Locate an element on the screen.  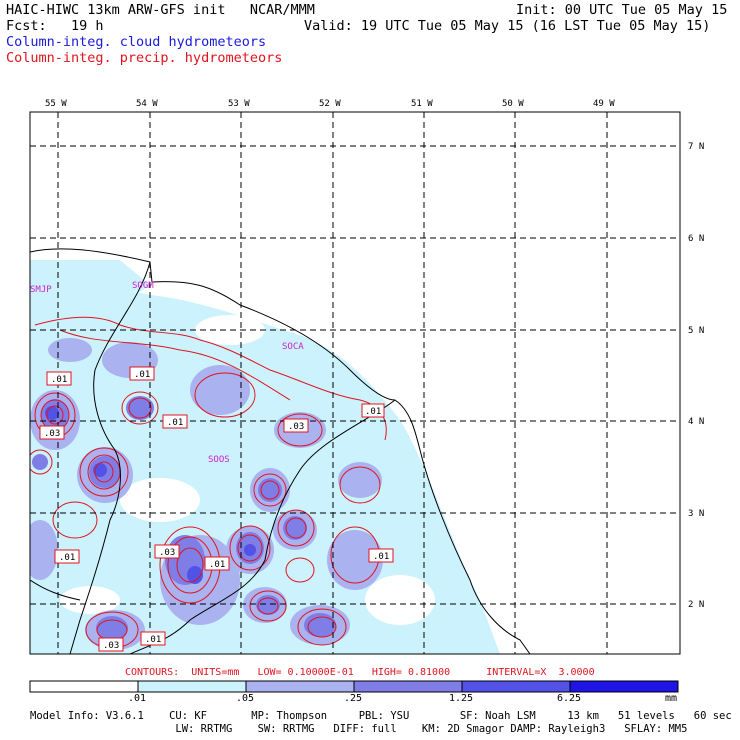
lon-label: 49 W is located at coordinates (604, 104).